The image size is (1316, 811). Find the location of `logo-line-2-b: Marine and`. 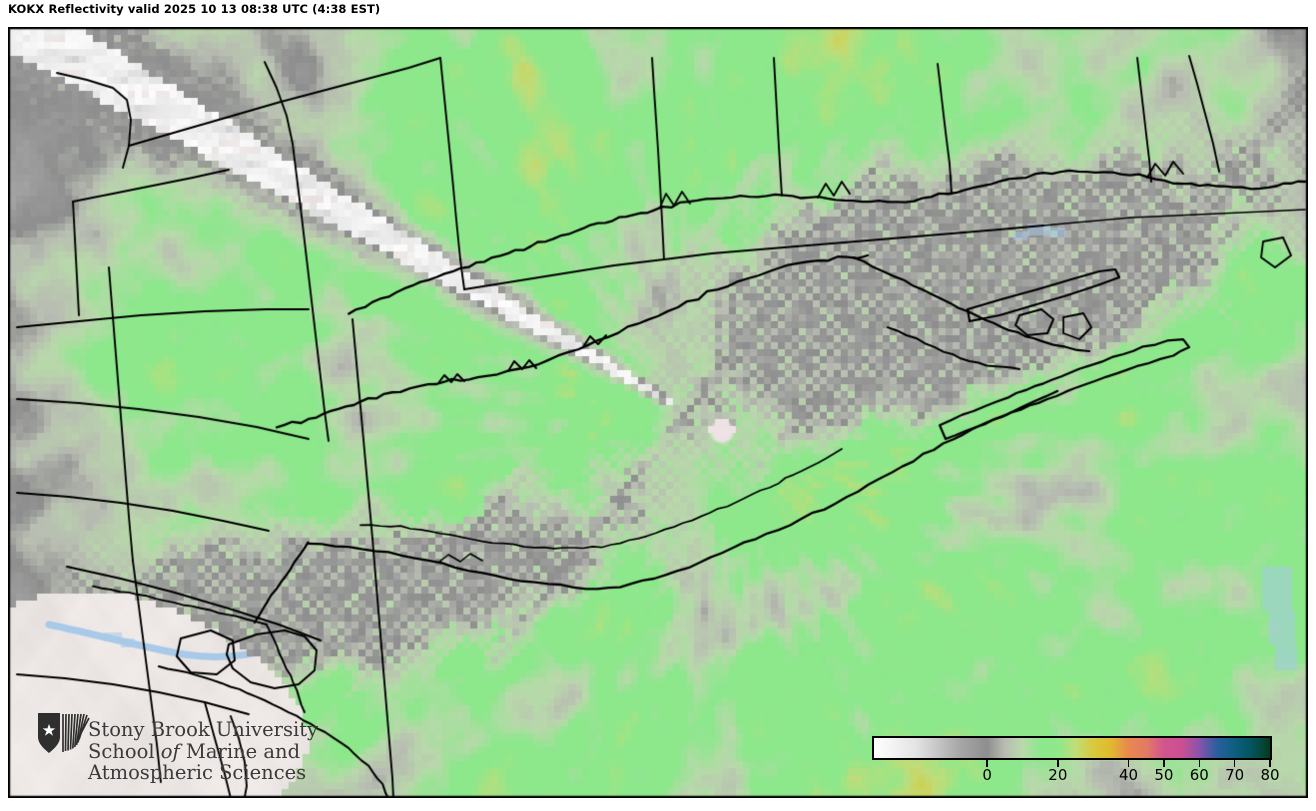

logo-line-2-b: Marine and is located at coordinates (240, 751).